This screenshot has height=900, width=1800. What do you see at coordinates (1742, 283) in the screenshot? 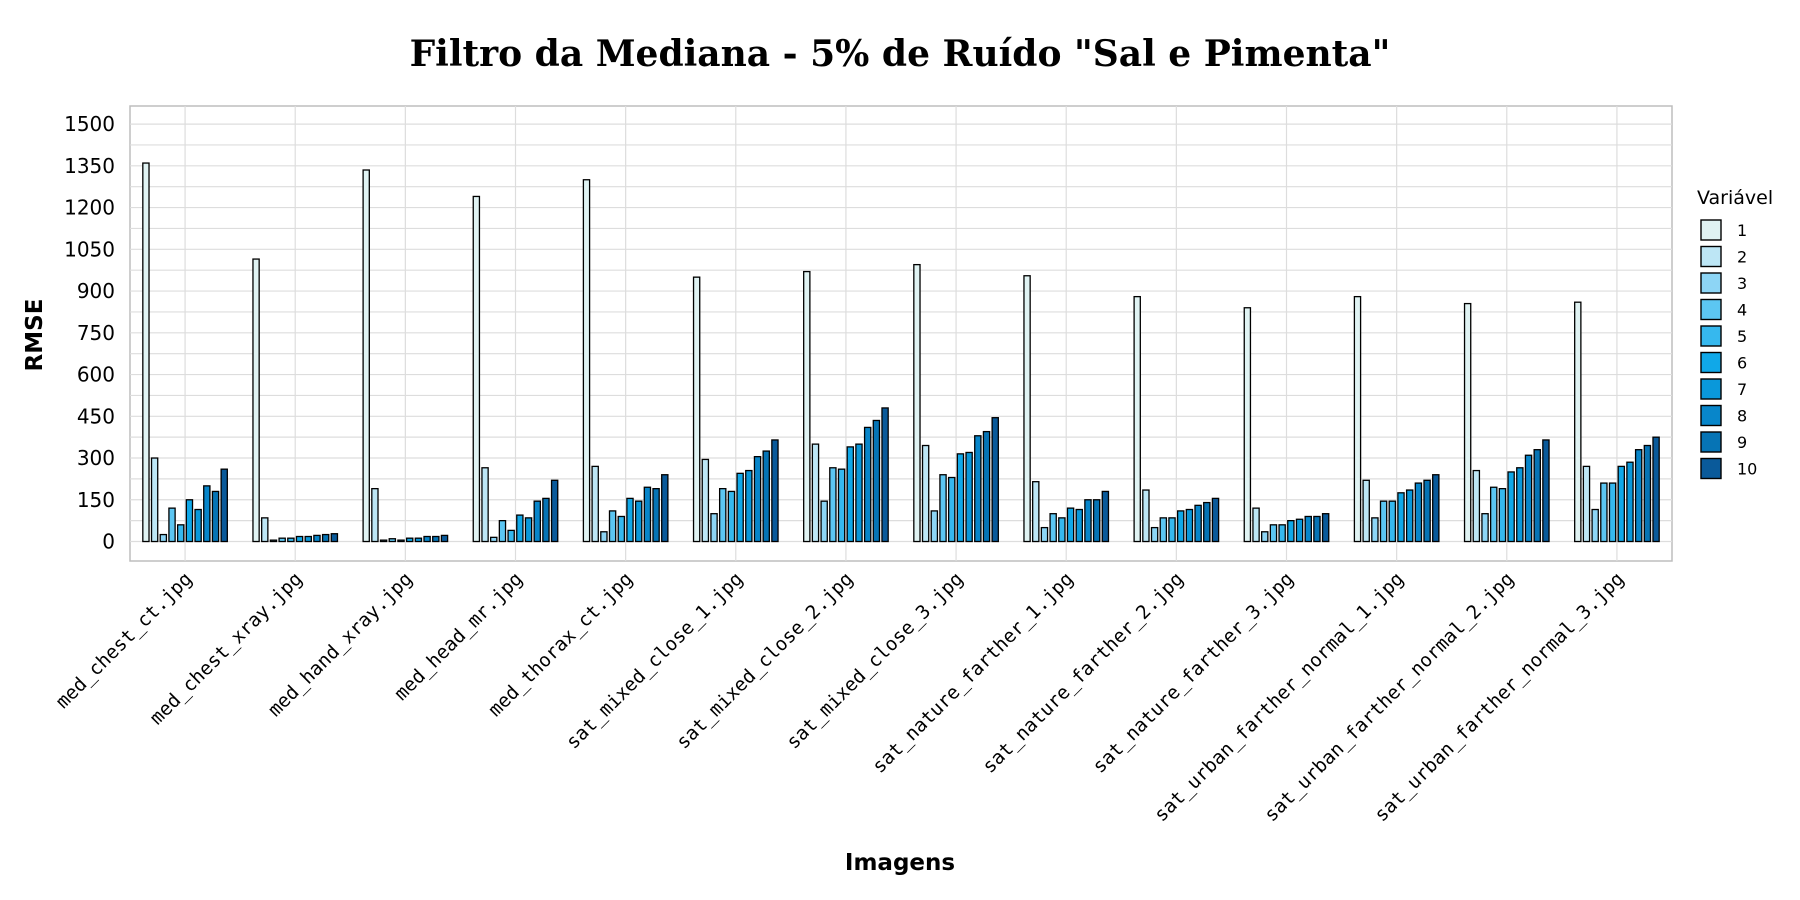
I see `legend-label: 3` at bounding box center [1742, 283].